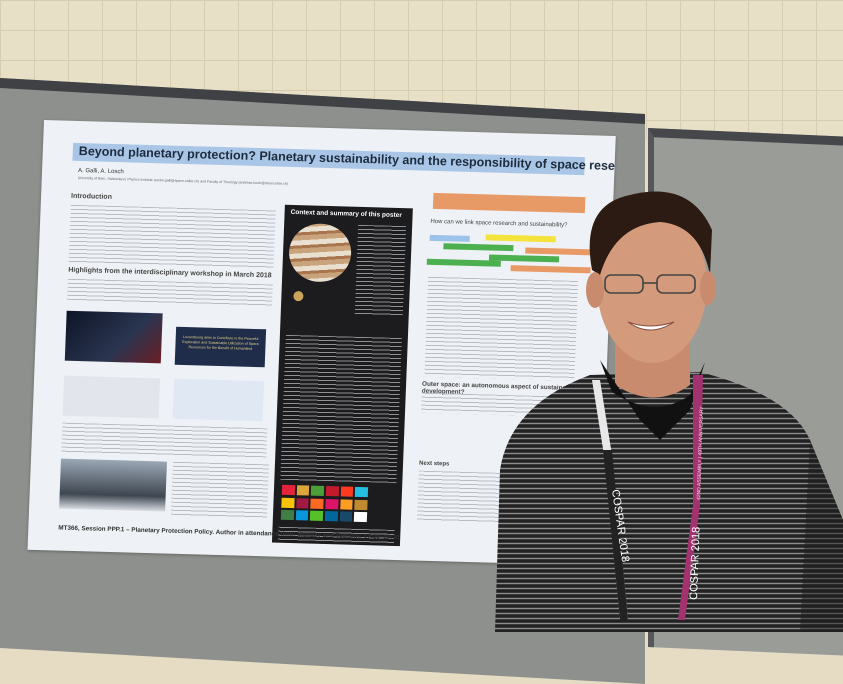 Image resolution: width=843 pixels, height=684 pixels. I want to click on arm, so click(821, 536).